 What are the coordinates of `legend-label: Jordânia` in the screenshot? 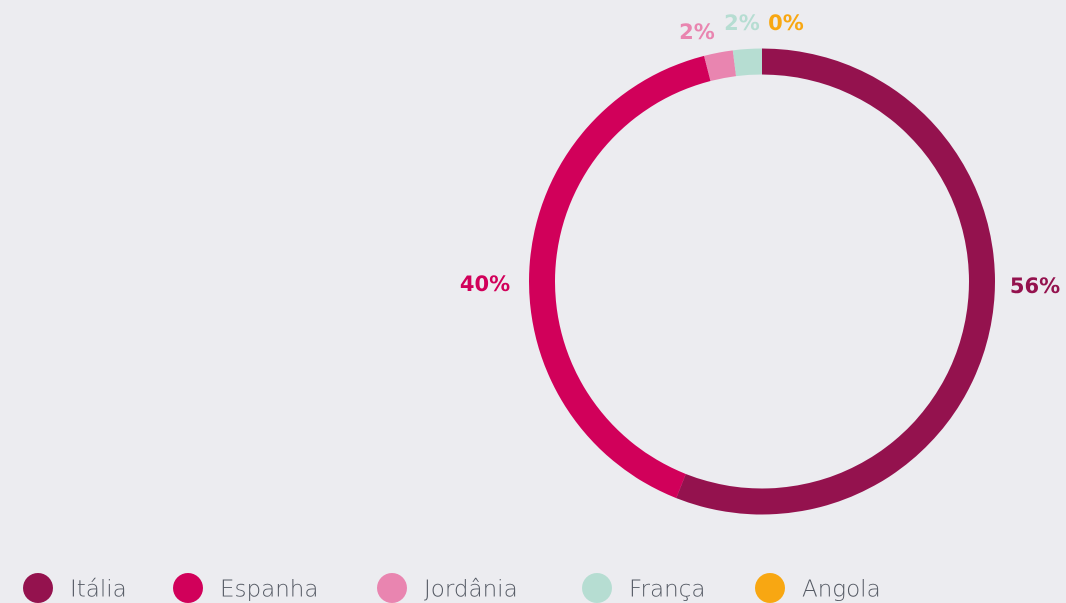 It's located at (471, 590).